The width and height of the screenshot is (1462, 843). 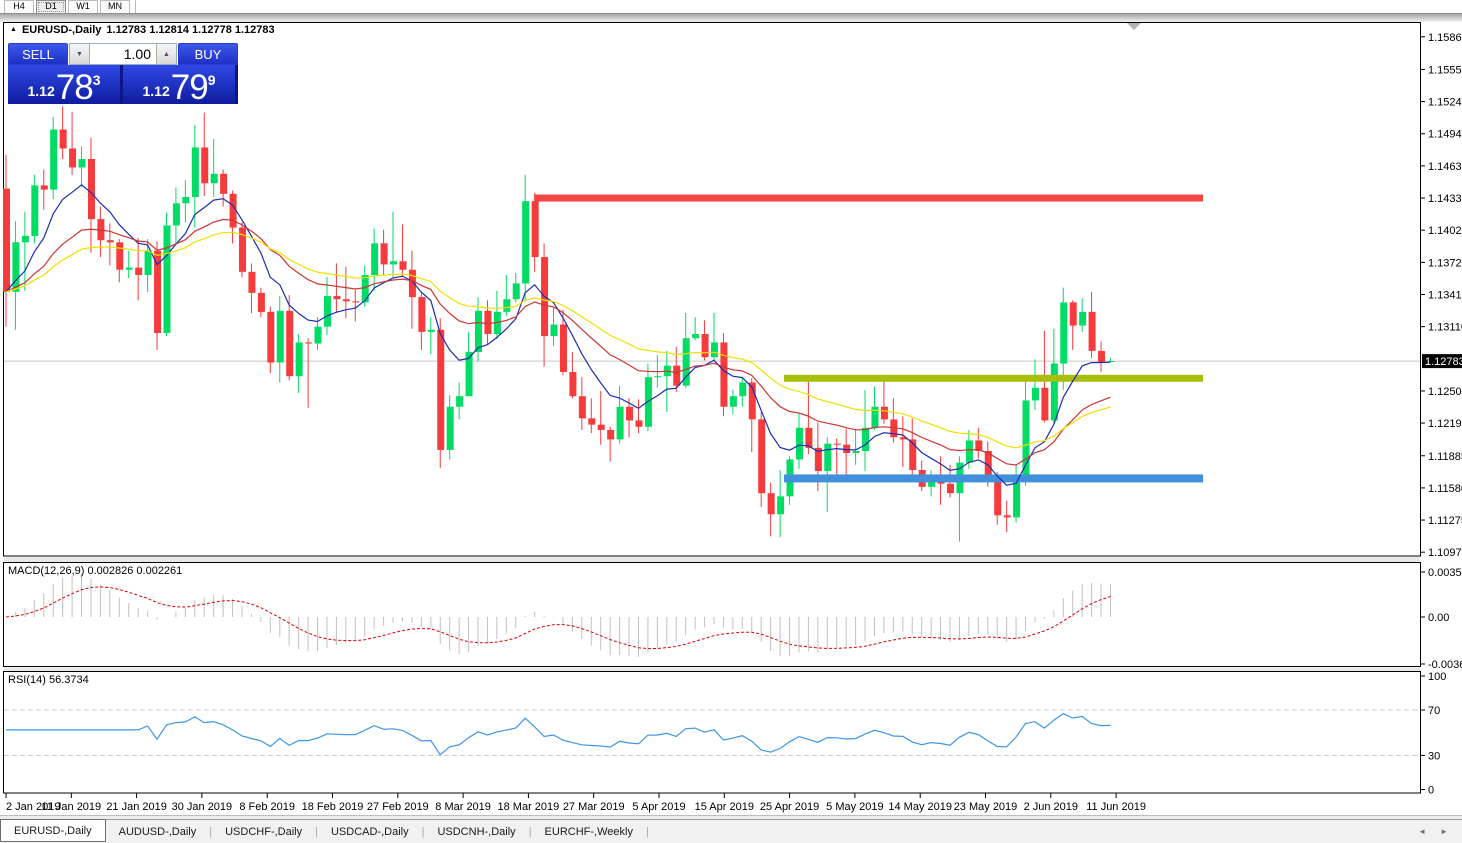 I want to click on rsi-axis-label: 0, so click(x=1431, y=791).